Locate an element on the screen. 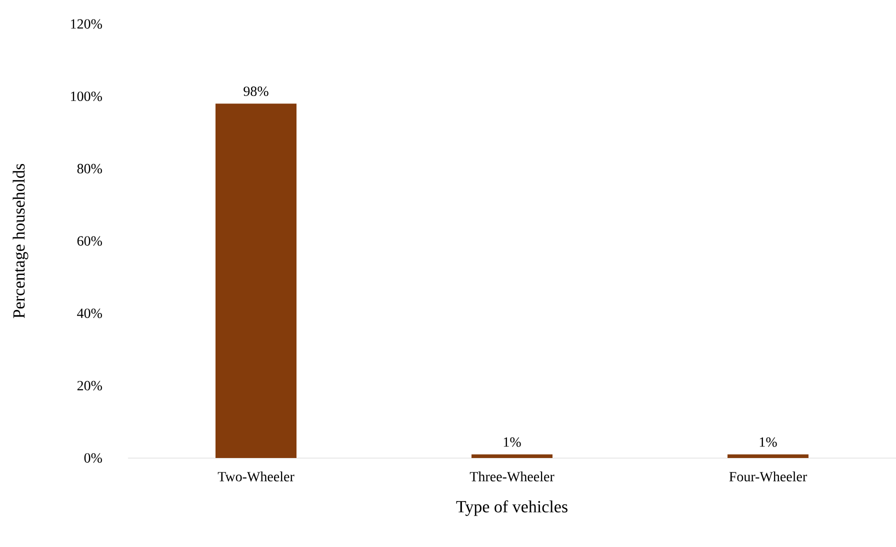 The height and width of the screenshot is (547, 896). x-tick-label: Three-Wheeler is located at coordinates (512, 477).